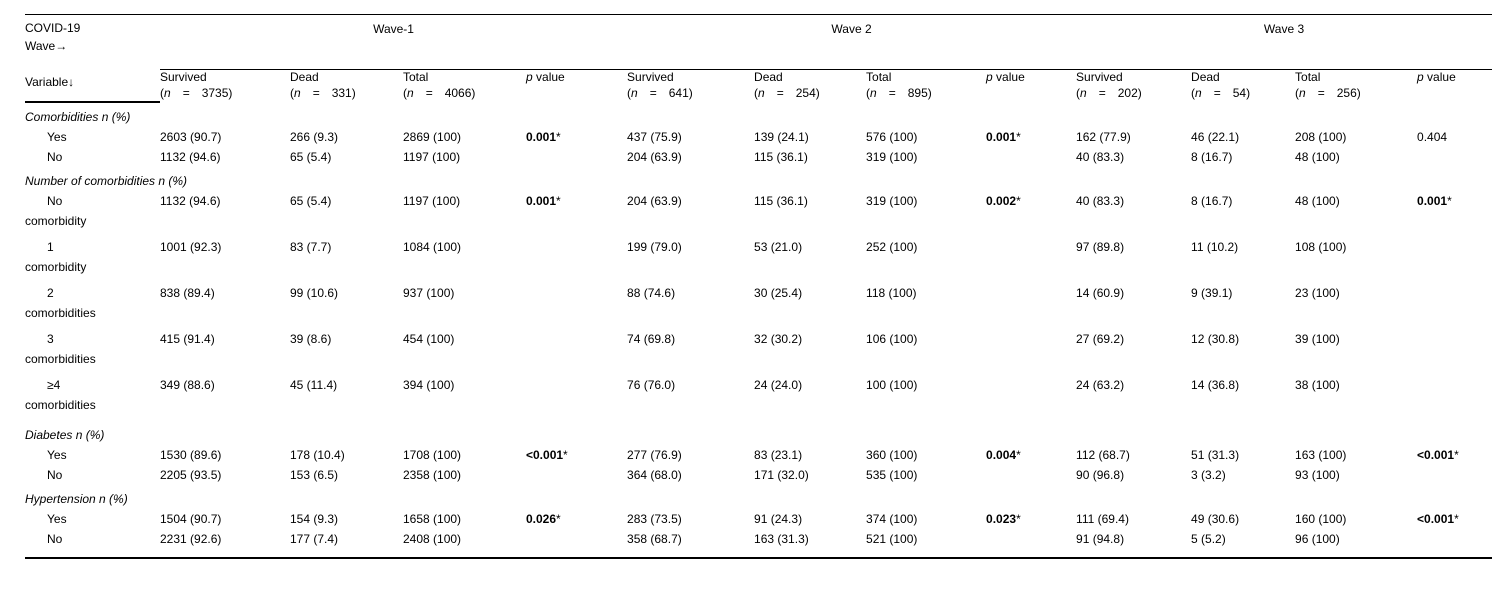  Describe the element at coordinates (432, 157) in the screenshot. I see `value-cell: 1197 (100)` at that location.